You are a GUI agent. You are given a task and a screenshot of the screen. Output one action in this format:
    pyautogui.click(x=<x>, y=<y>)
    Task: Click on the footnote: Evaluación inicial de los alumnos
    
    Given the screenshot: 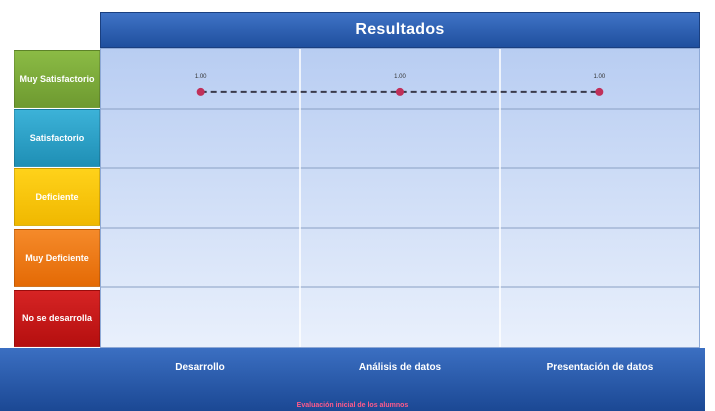 What is the action you would take?
    pyautogui.click(x=352, y=405)
    